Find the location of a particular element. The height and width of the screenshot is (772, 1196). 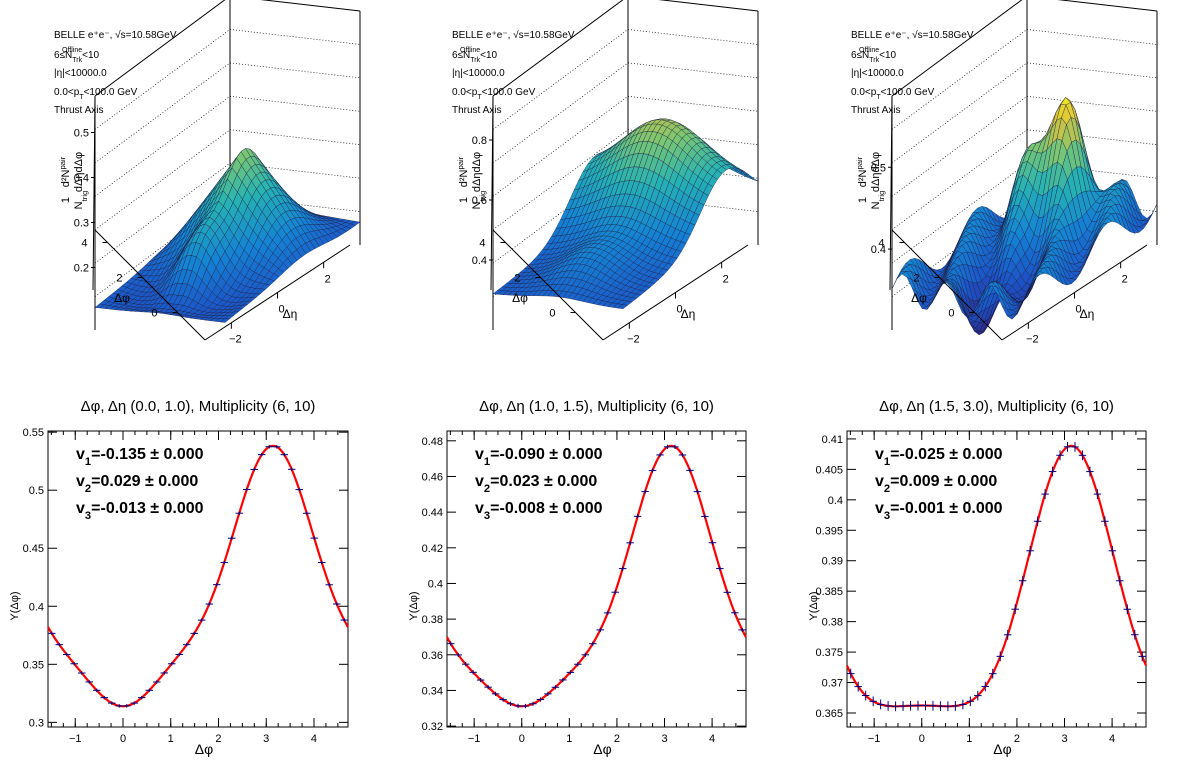

z-axis: 0.4 0.6 0.8 is located at coordinates (483, 193).